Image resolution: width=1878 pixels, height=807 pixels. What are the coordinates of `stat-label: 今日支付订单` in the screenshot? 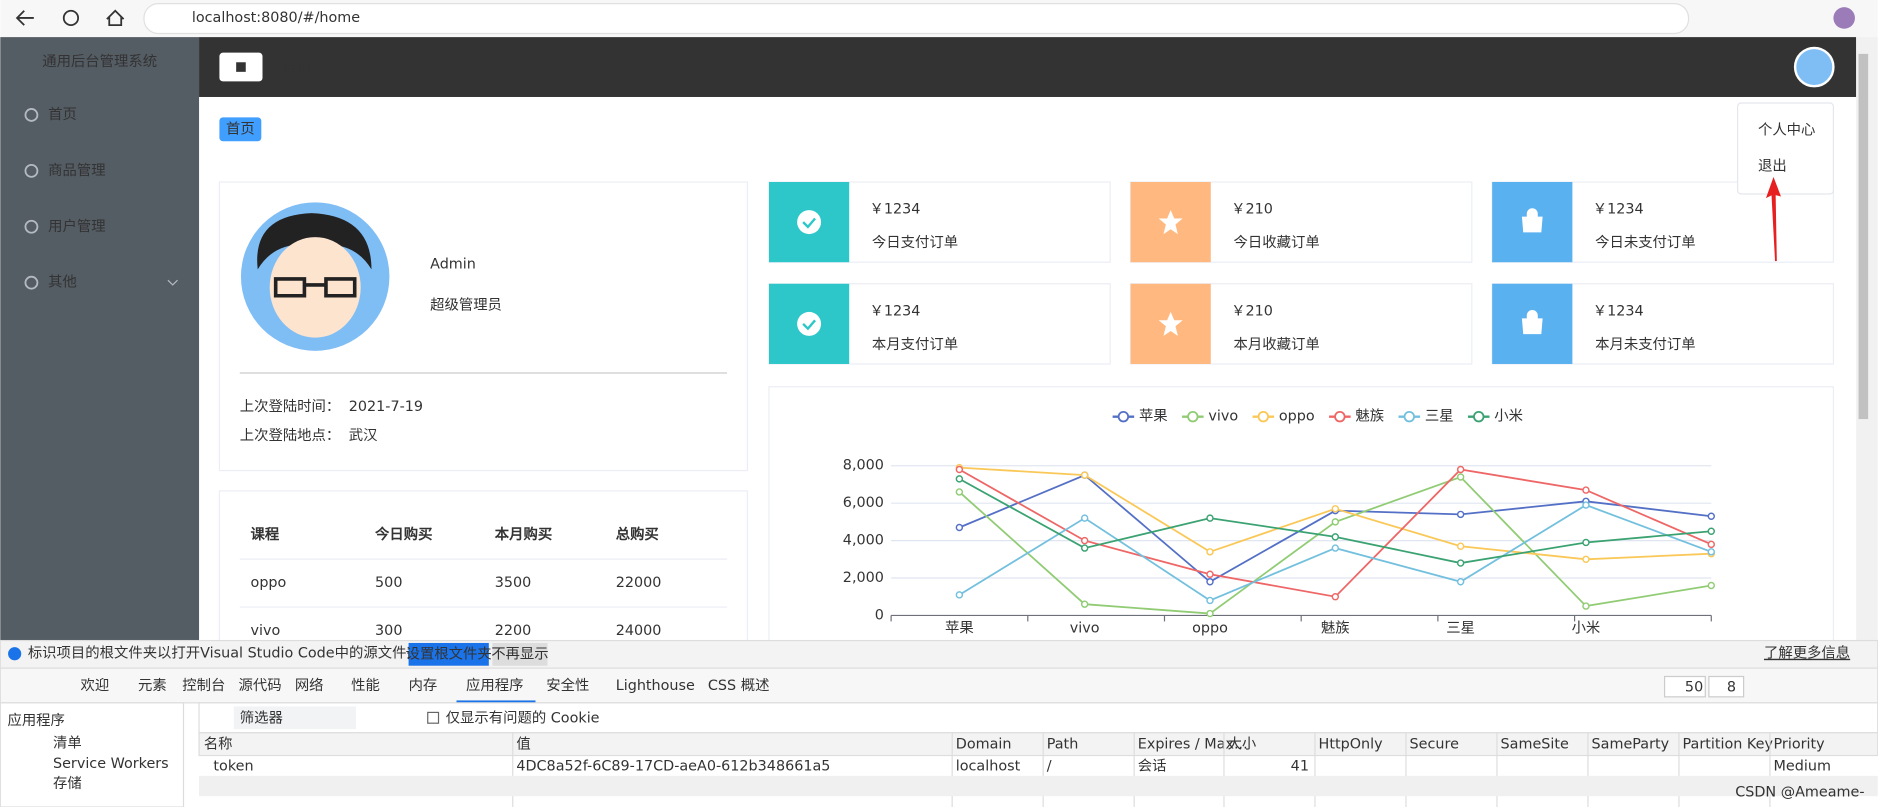 It's located at (915, 242).